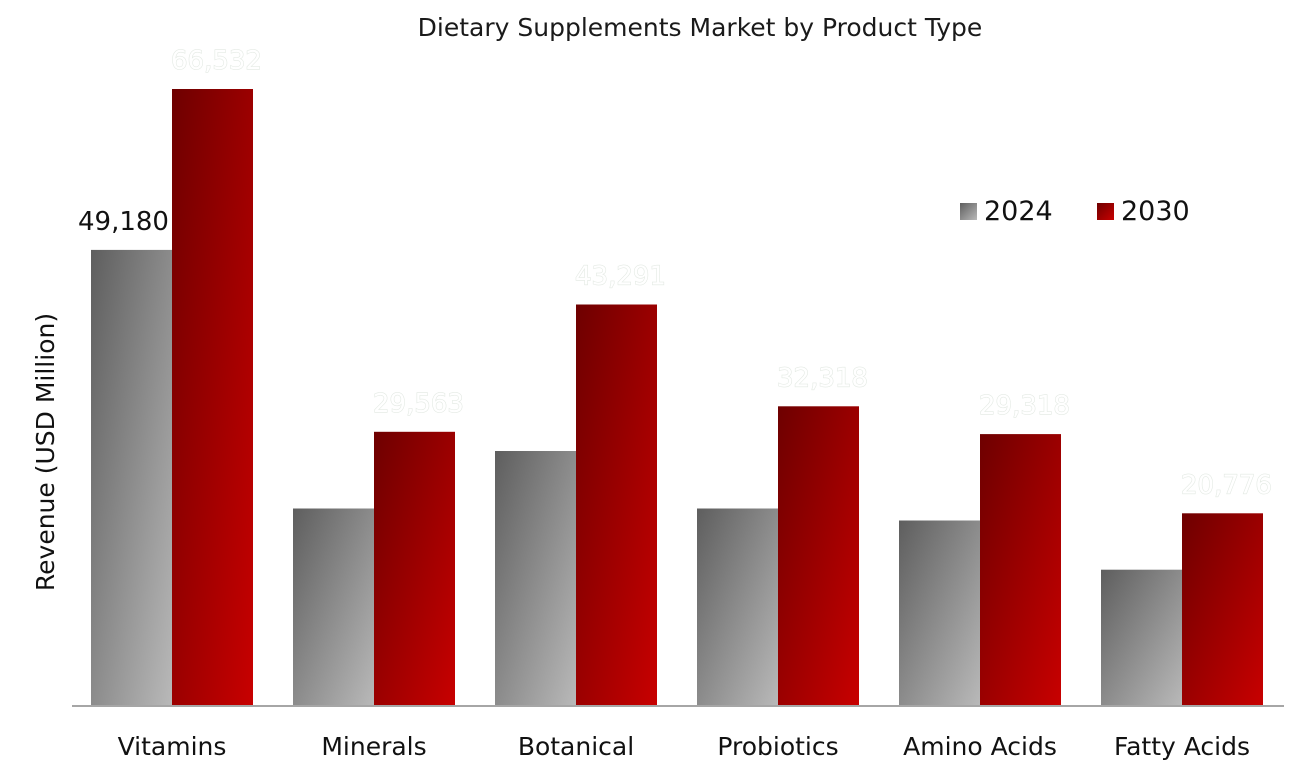 This screenshot has height=784, width=1312. I want to click on bar-2030-minerals, so click(414, 568).